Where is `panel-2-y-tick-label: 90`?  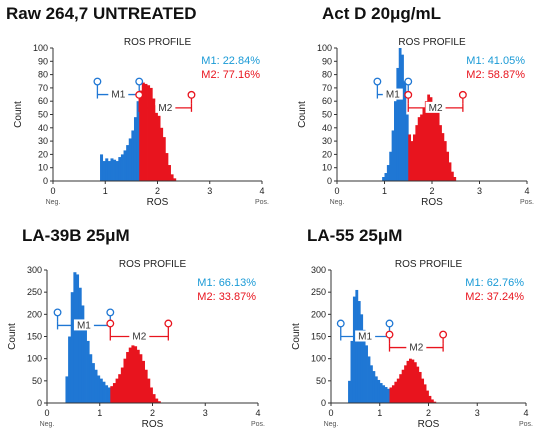
panel-2-y-tick-label: 90 is located at coordinates (327, 61).